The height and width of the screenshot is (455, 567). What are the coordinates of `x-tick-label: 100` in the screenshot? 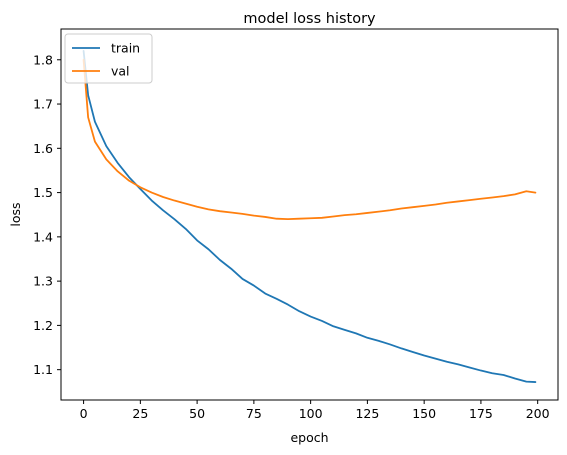 It's located at (311, 413).